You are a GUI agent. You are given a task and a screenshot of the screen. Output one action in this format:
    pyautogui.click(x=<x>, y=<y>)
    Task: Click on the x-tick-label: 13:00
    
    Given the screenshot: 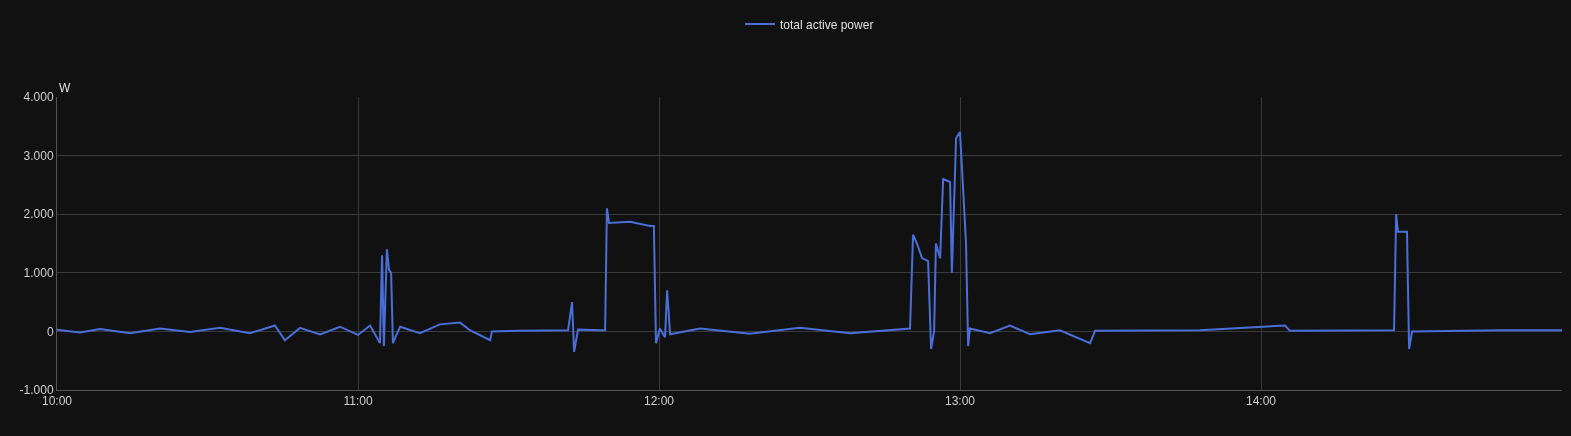 What is the action you would take?
    pyautogui.click(x=960, y=401)
    